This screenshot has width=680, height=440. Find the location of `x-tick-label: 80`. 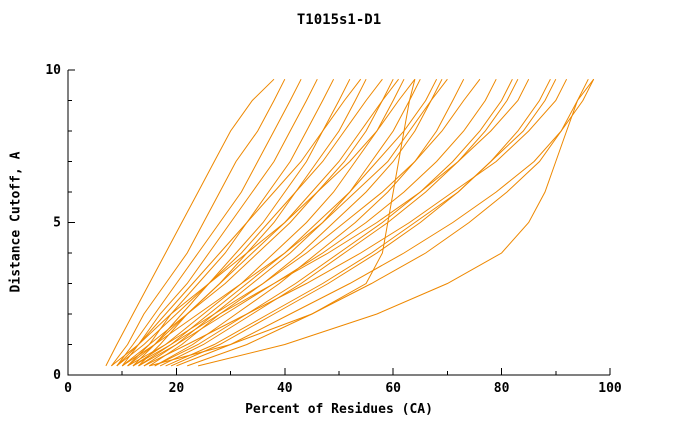

x-tick-label: 80 is located at coordinates (502, 388).